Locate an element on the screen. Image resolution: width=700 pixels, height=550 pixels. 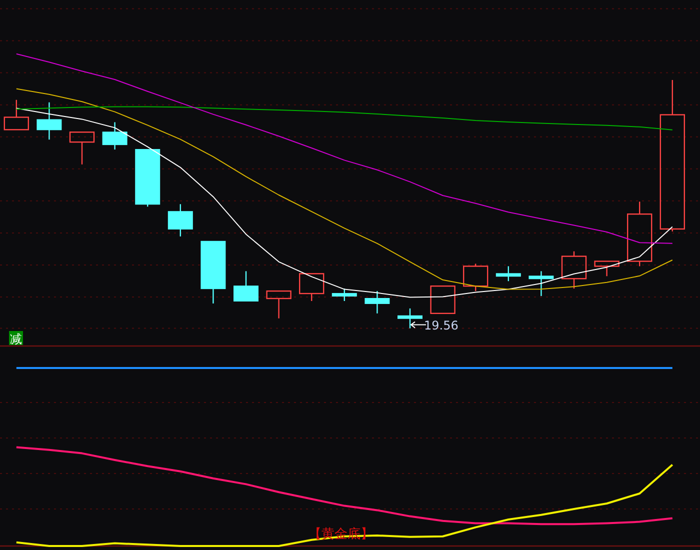
text: 减 is located at coordinates (16, 339).